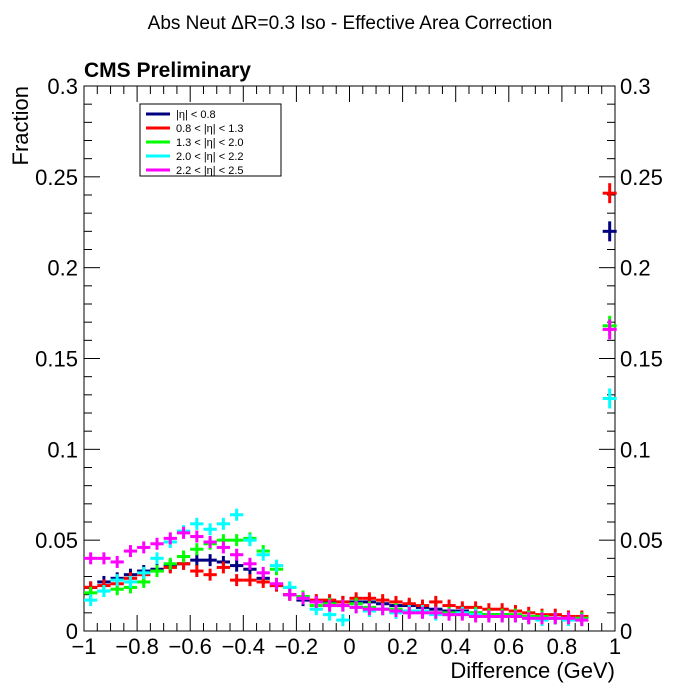 This screenshot has height=700, width=700. Describe the element at coordinates (72, 631) in the screenshot. I see `y-tick-label-left: 0` at that location.